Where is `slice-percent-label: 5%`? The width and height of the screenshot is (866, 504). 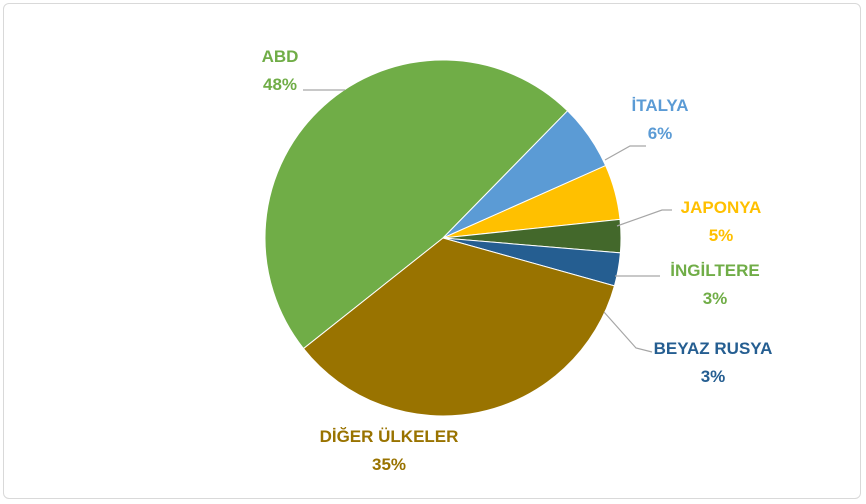 slice-percent-label: 5% is located at coordinates (721, 235).